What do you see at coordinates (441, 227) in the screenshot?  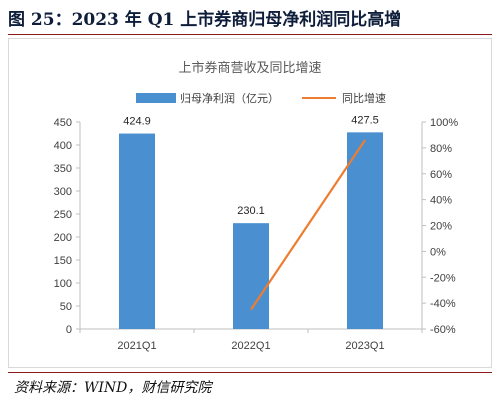 I see `right-axis-tick-label: 20%` at bounding box center [441, 227].